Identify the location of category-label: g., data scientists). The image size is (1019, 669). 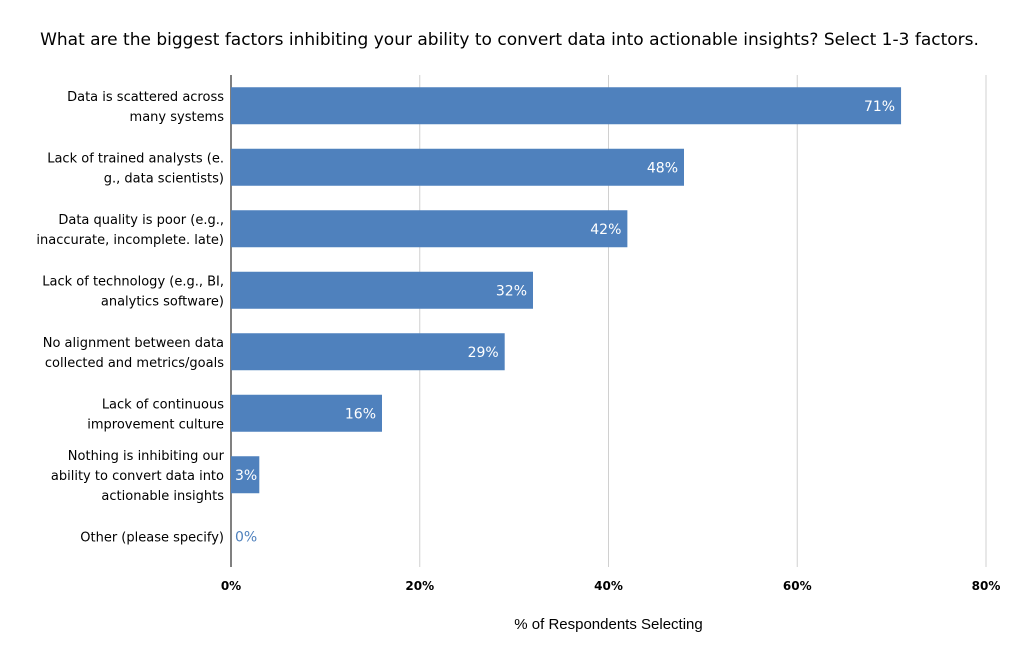
(164, 178).